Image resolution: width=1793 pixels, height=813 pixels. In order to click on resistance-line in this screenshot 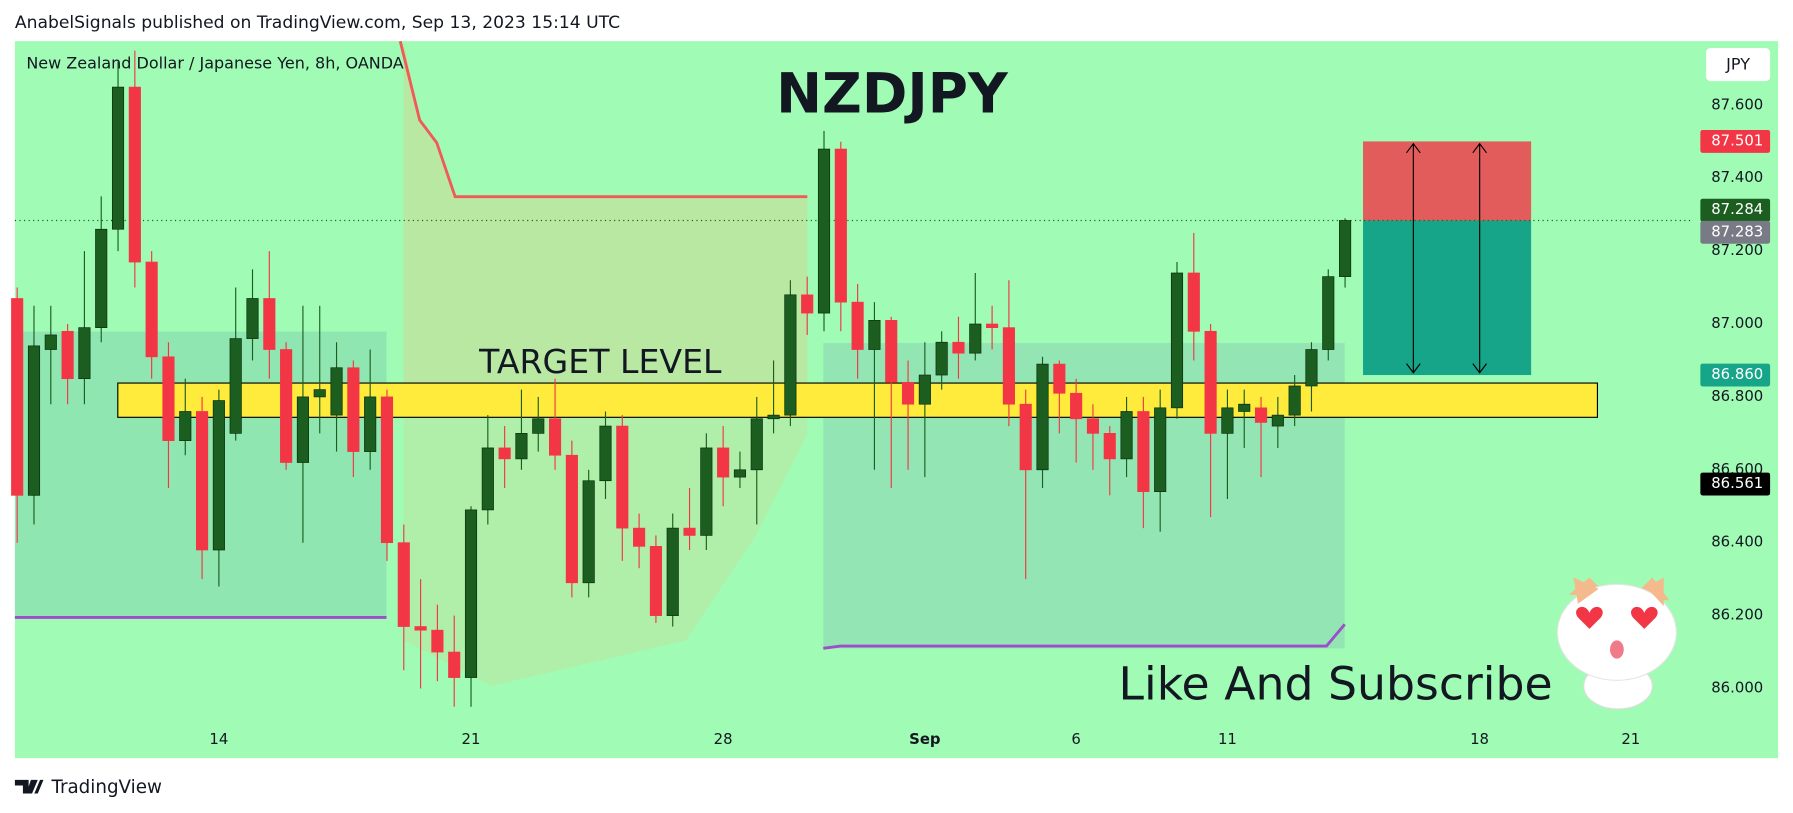, I will do `click(603, 119)`.